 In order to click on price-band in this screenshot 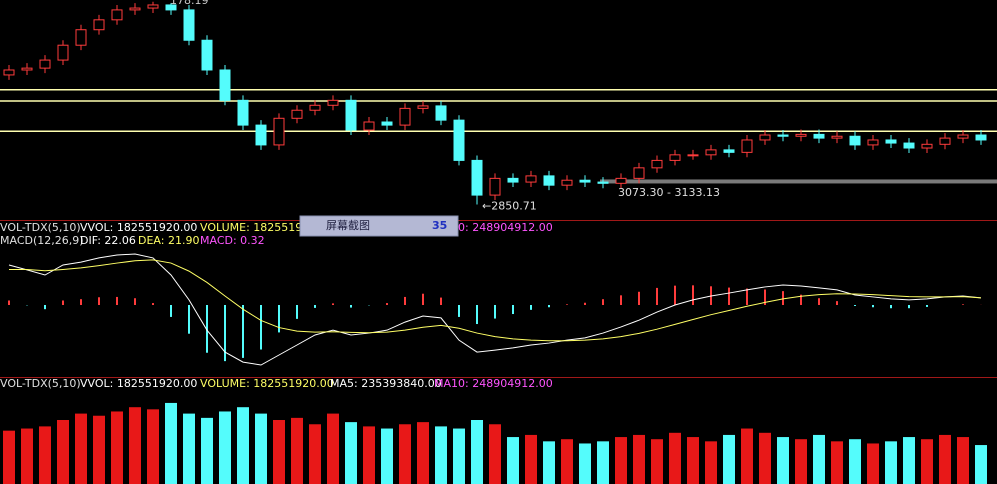, I will do `click(798, 181)`.